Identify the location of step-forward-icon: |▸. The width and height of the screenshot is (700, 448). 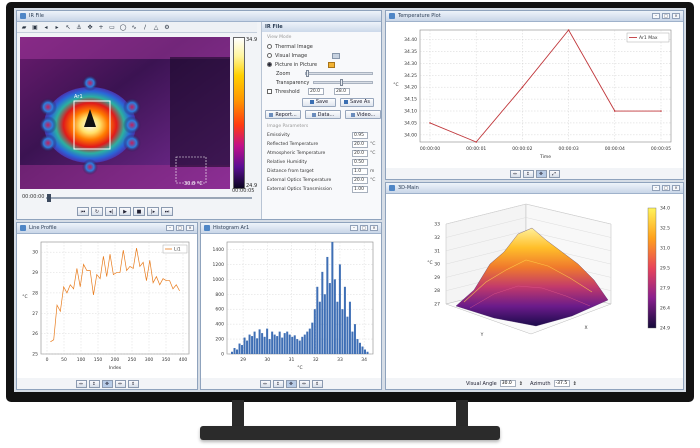
(153, 211).